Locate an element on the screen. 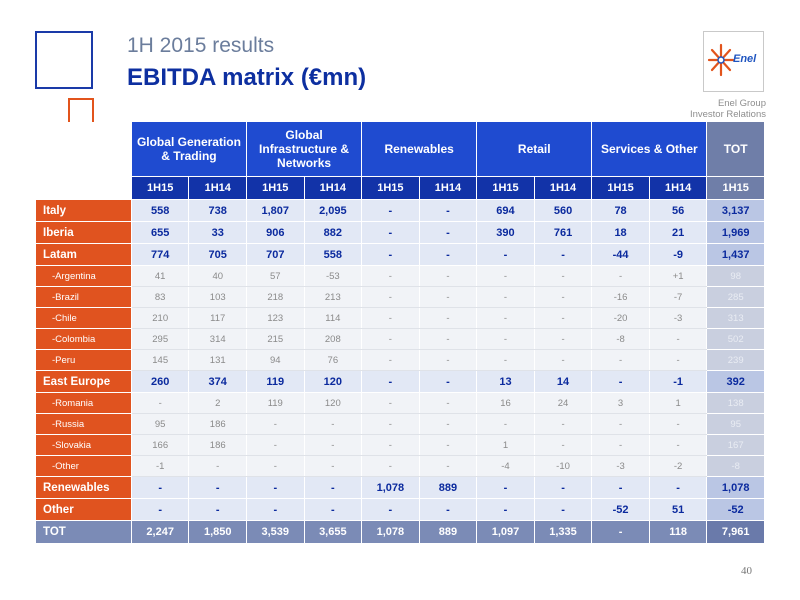 The image size is (800, 600). enel-logo: Enel is located at coordinates (733, 61).